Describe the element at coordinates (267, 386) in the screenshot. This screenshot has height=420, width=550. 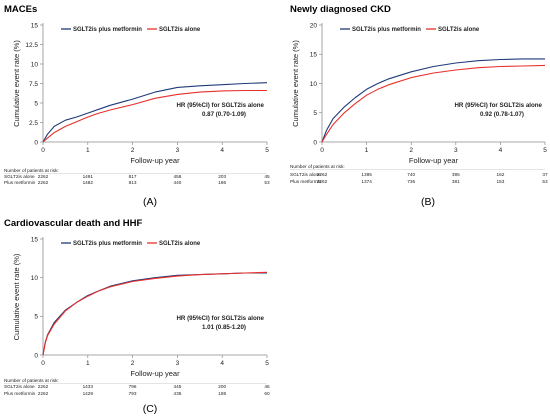
I see `risk-value: 46` at that location.